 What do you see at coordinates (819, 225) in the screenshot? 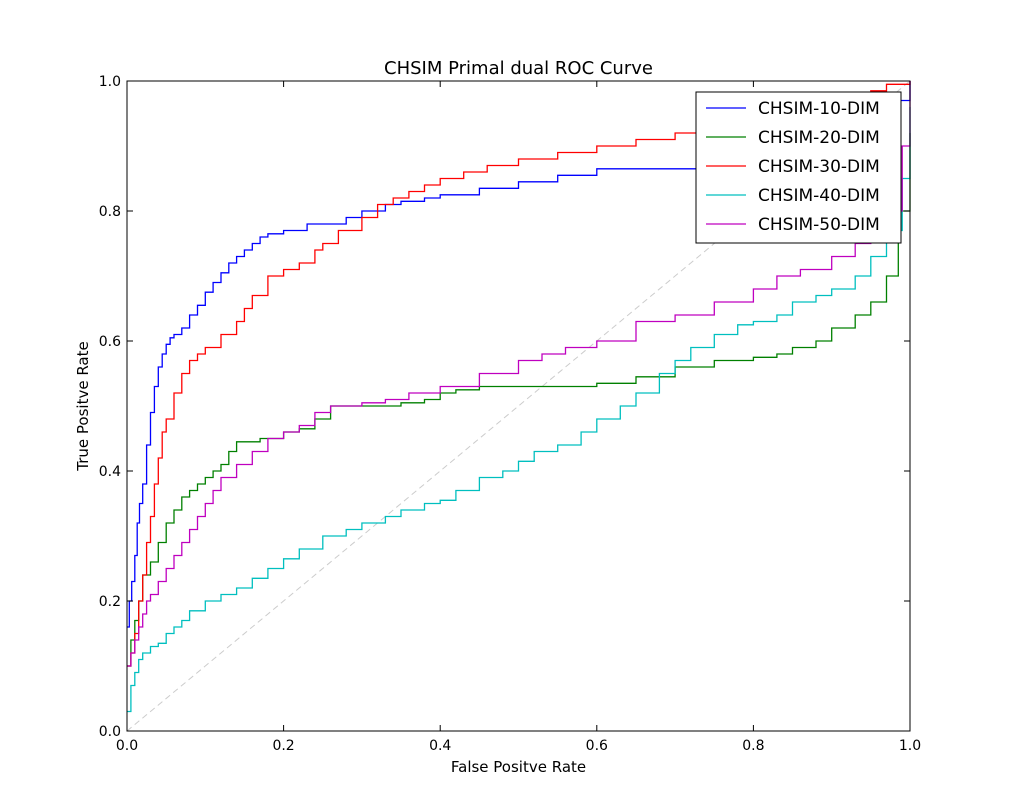
I see `legend-label: CHSIM-50-DIM` at bounding box center [819, 225].